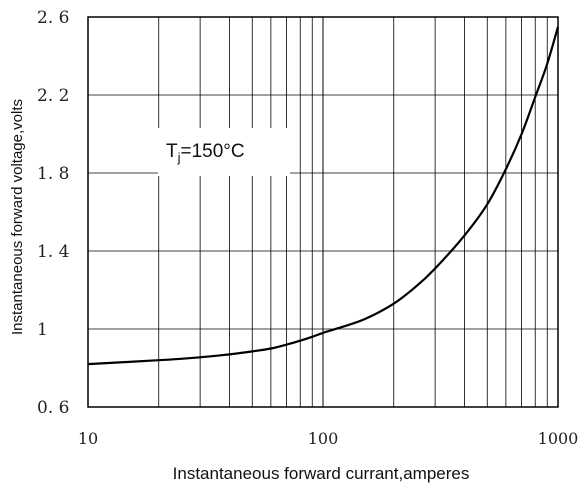 The height and width of the screenshot is (489, 582). What do you see at coordinates (53, 18) in the screenshot?
I see `y-tick-label: 2. 6` at bounding box center [53, 18].